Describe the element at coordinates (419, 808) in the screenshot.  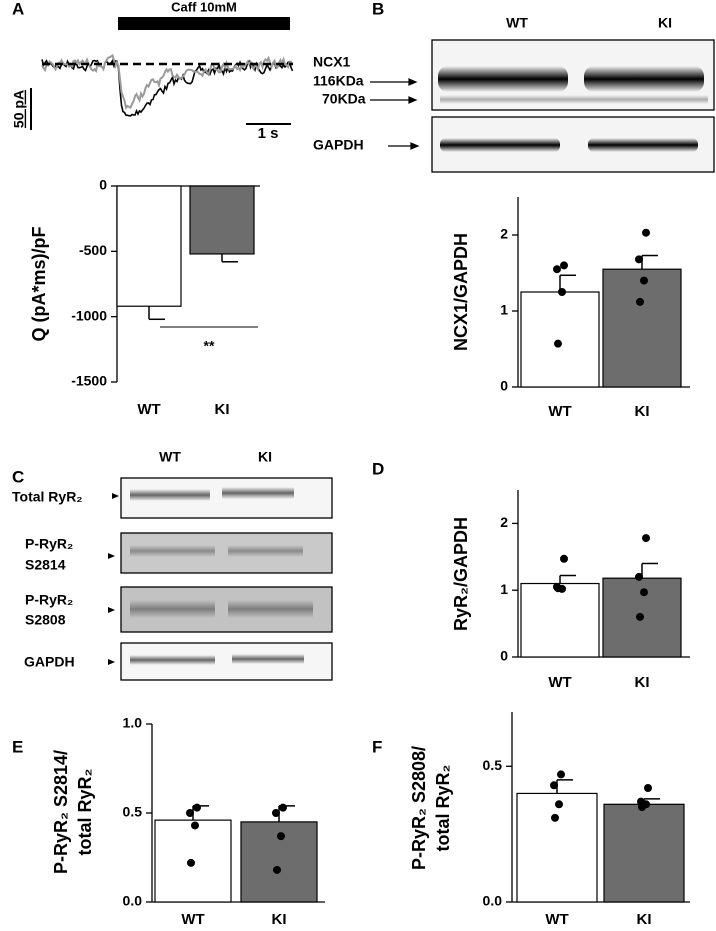
I see `y-axis-label: P-RyR₂ S2808/` at that location.